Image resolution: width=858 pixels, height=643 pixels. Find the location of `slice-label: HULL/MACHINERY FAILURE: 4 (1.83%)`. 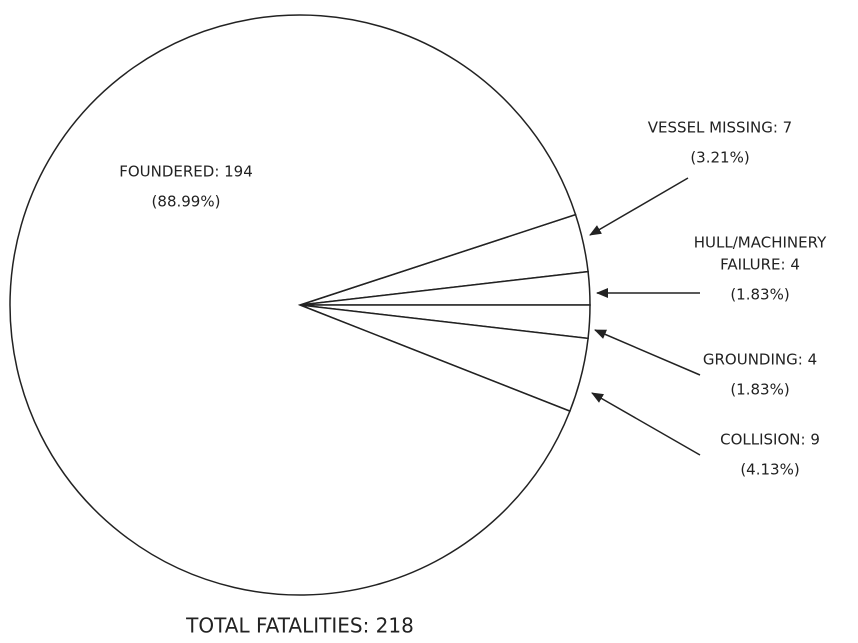

slice-label: HULL/MACHINERY FAILURE: 4 (1.83%) is located at coordinates (760, 269).